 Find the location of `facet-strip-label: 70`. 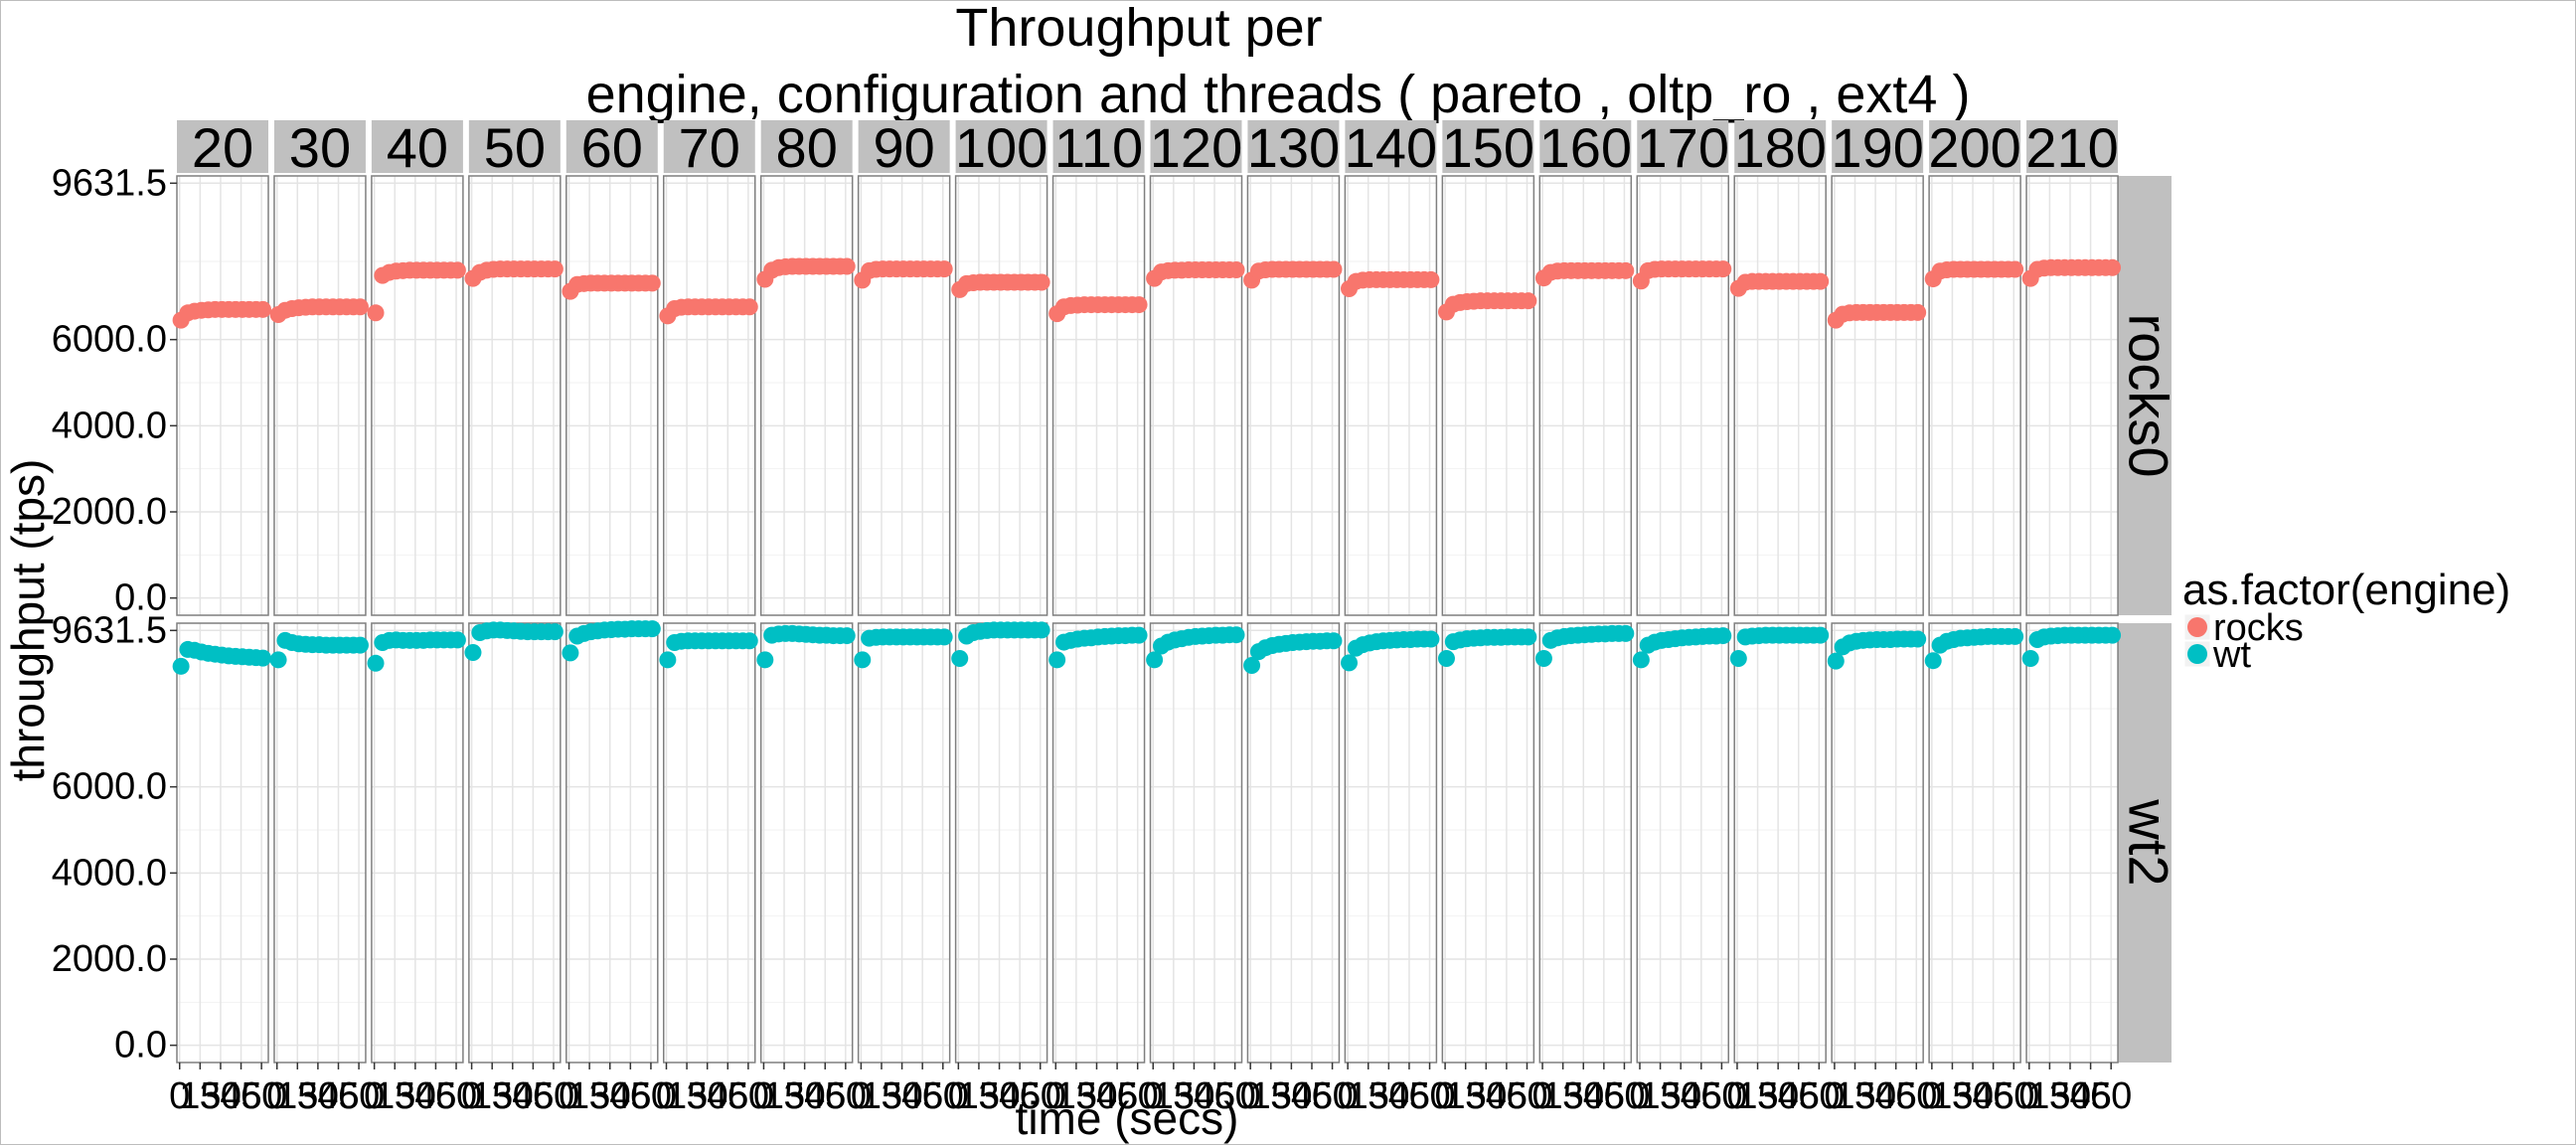

facet-strip-label: 70 is located at coordinates (709, 148).